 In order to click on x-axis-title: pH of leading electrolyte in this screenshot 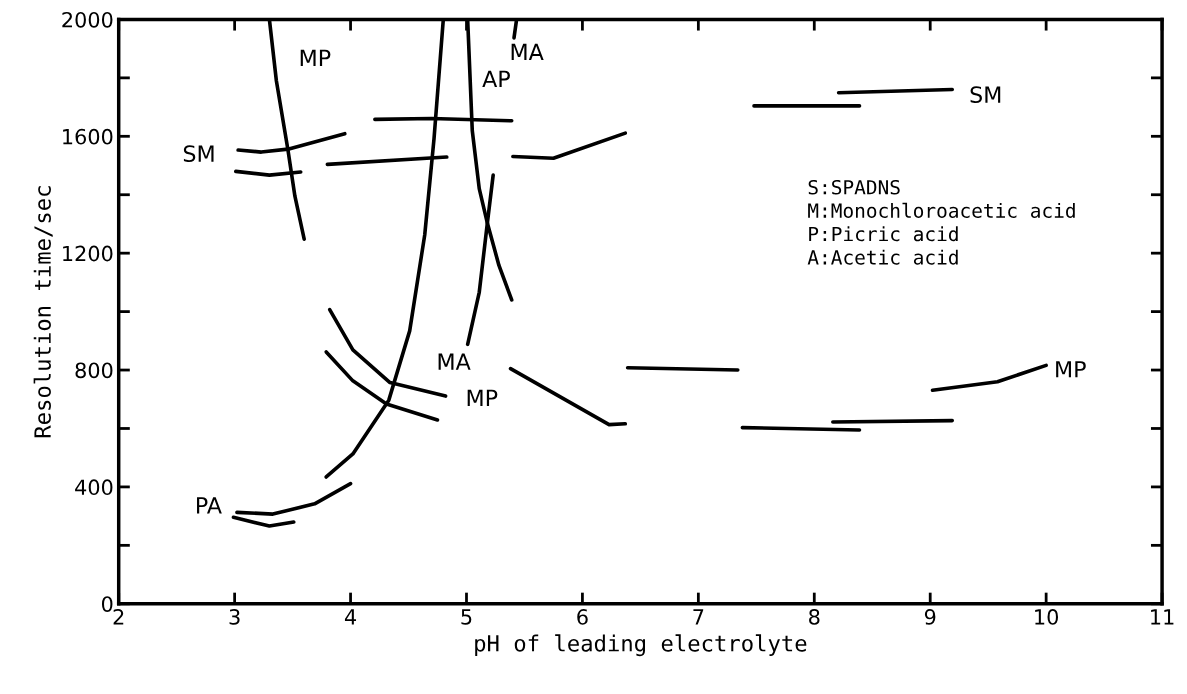, I will do `click(641, 645)`.